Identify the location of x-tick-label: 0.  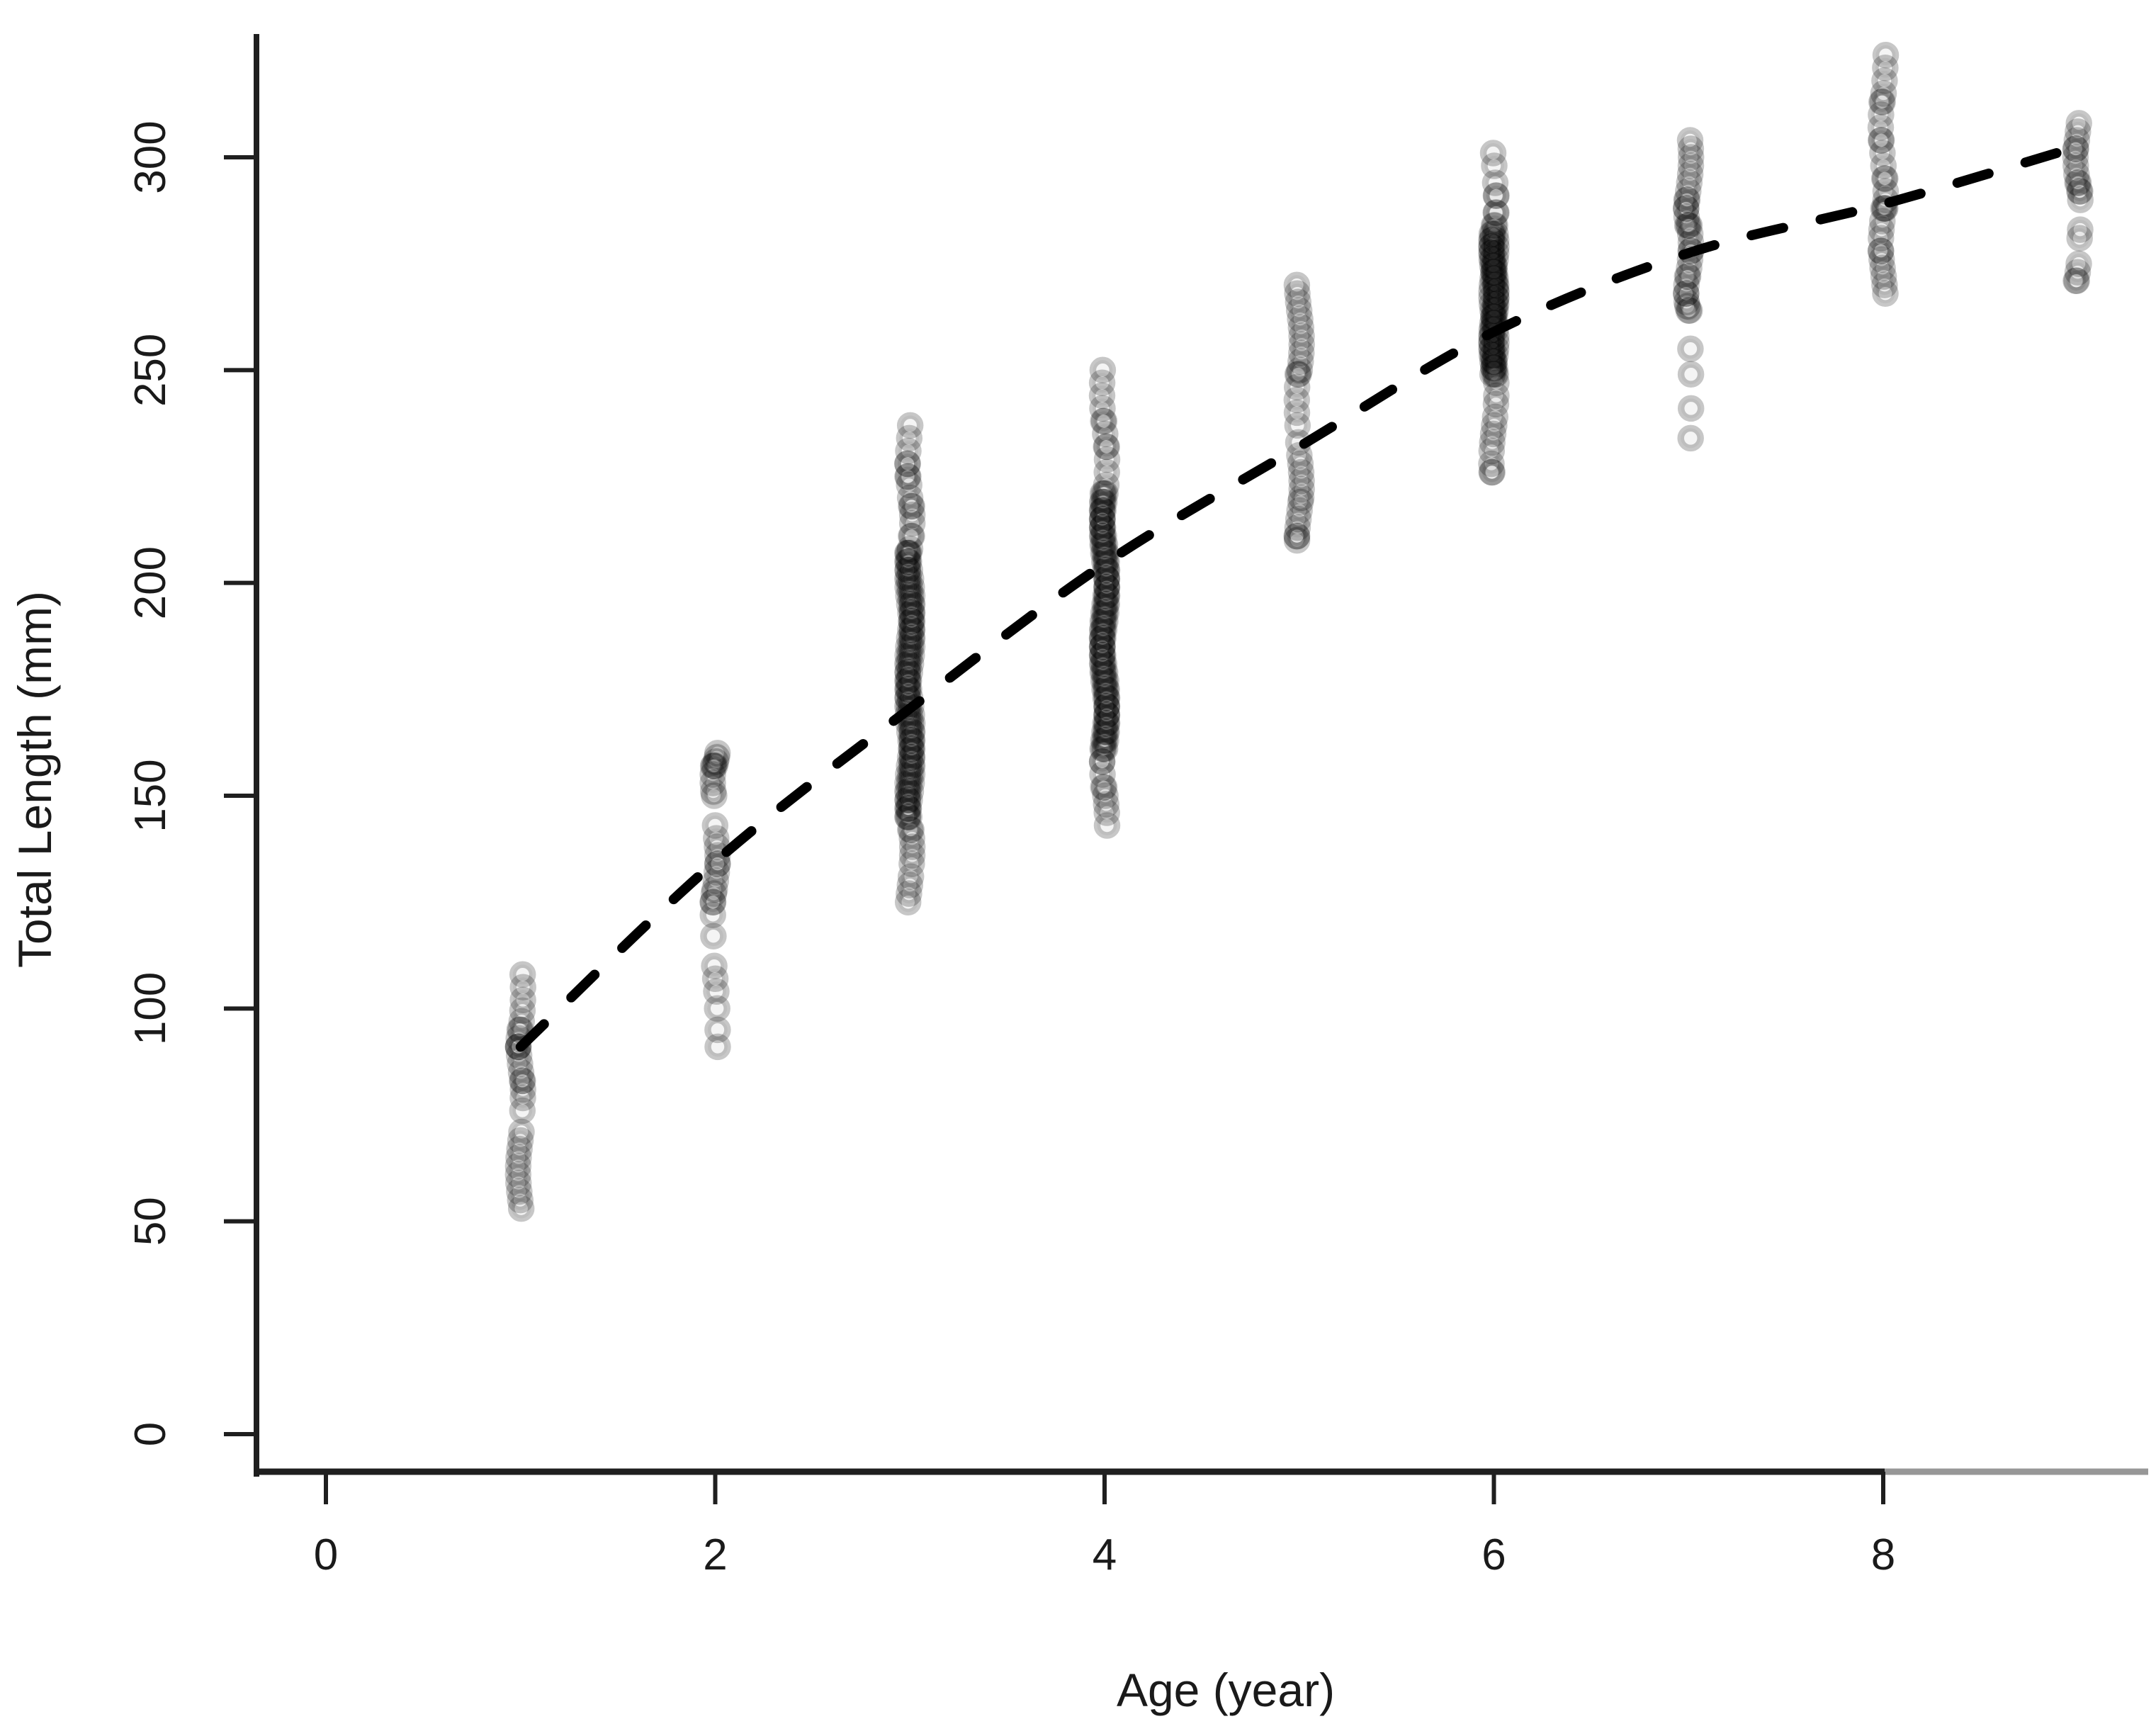
(326, 1555).